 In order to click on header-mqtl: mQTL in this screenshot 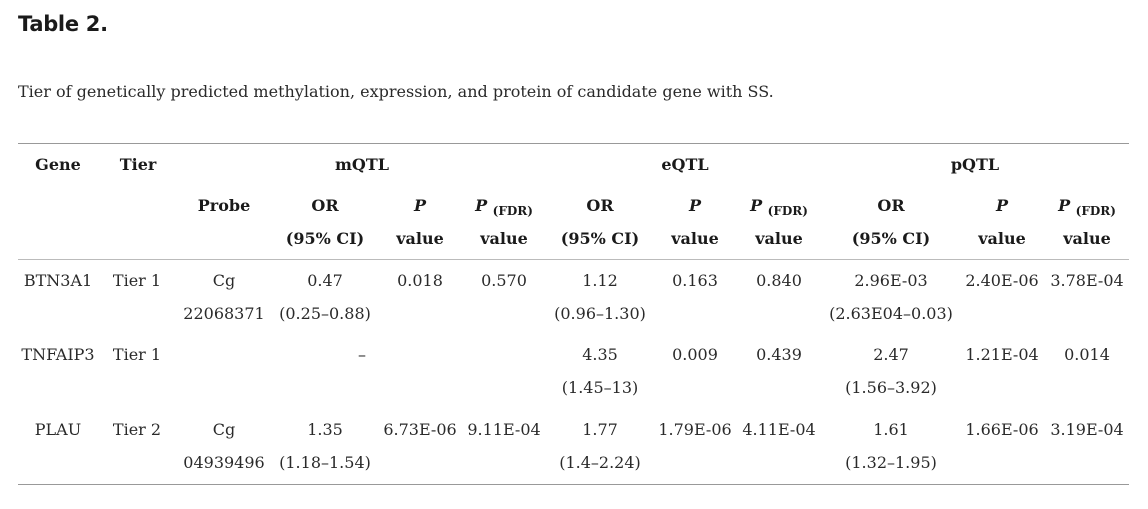, I will do `click(362, 164)`.